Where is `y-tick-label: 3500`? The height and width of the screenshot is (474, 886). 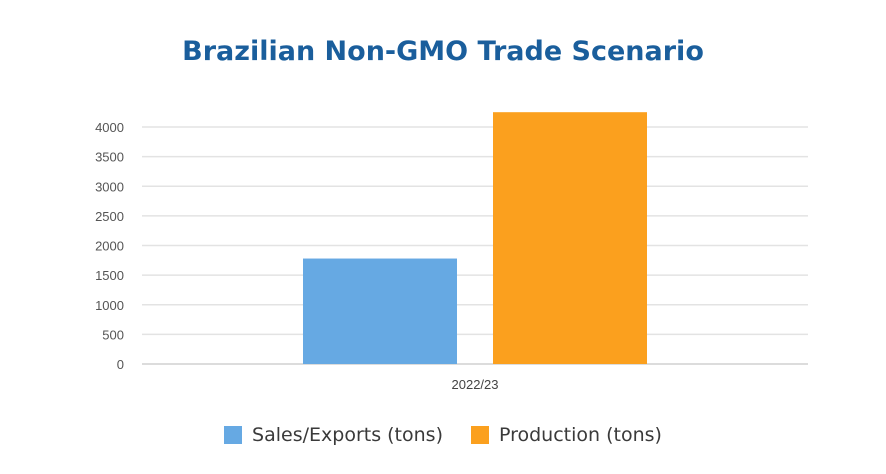
y-tick-label: 3500 is located at coordinates (109, 157).